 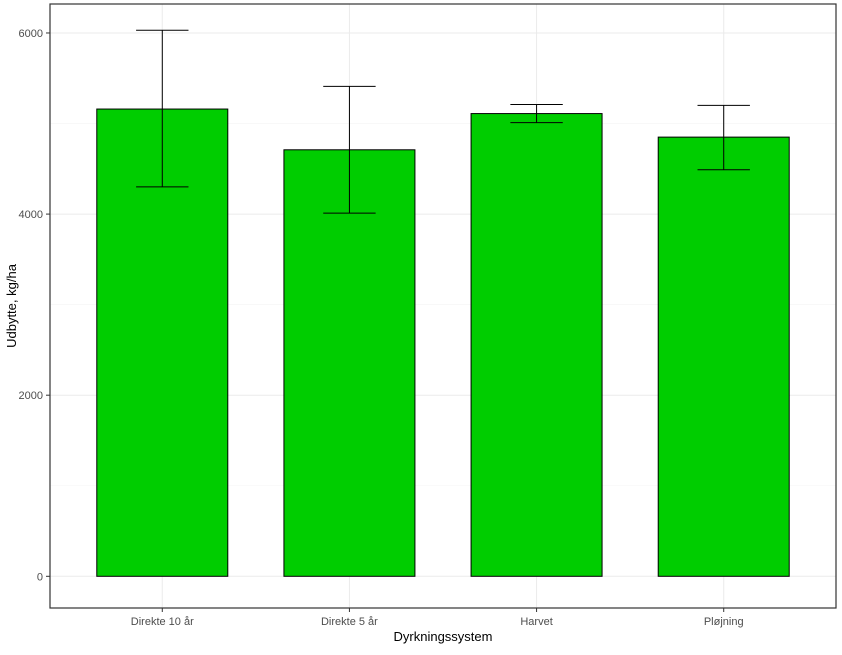 What do you see at coordinates (31, 215) in the screenshot?
I see `y-tick-label: 4000` at bounding box center [31, 215].